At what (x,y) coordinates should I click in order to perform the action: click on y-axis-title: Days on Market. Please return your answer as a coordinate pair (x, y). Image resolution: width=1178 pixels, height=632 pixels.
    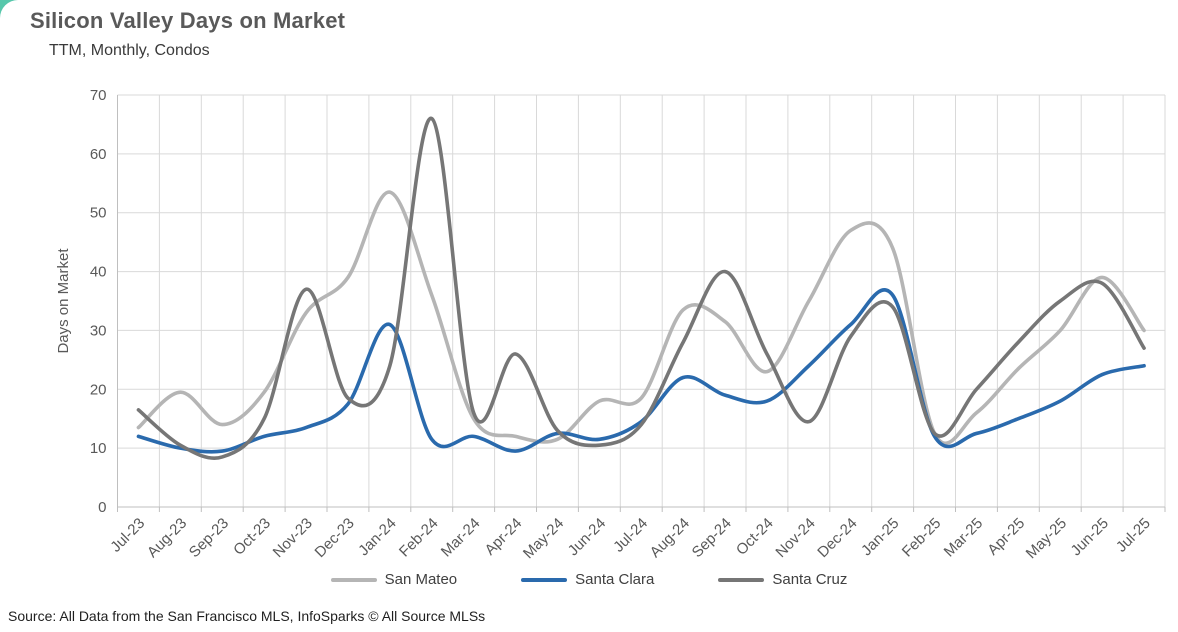
    Looking at the image, I should click on (63, 301).